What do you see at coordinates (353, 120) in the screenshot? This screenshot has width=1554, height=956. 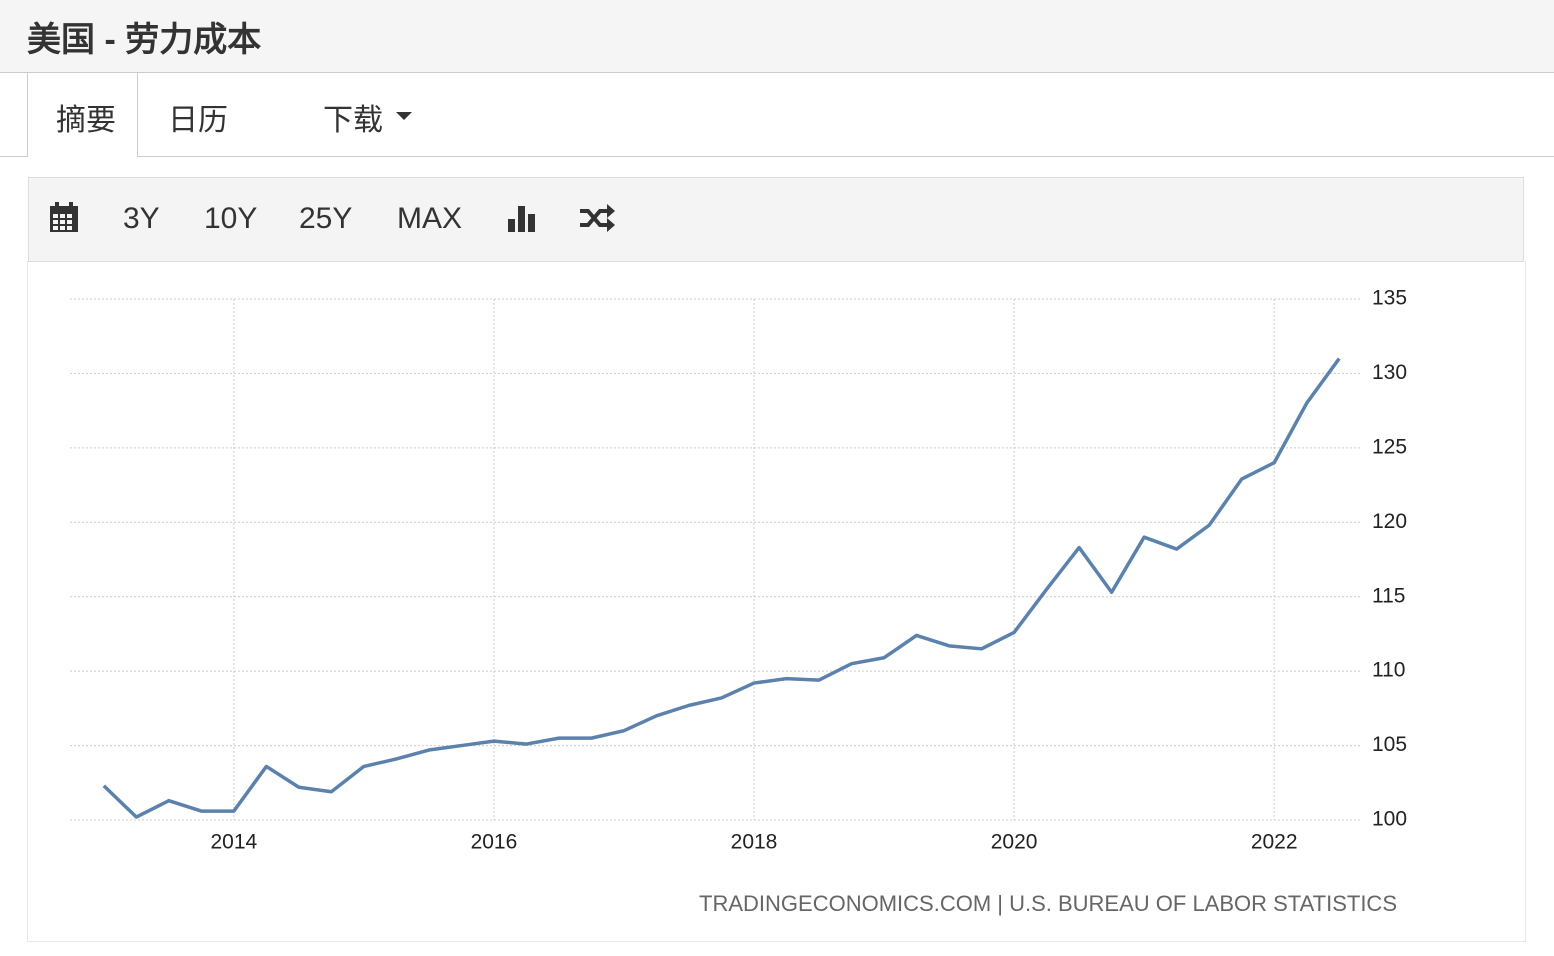 I see `tab: 下载` at bounding box center [353, 120].